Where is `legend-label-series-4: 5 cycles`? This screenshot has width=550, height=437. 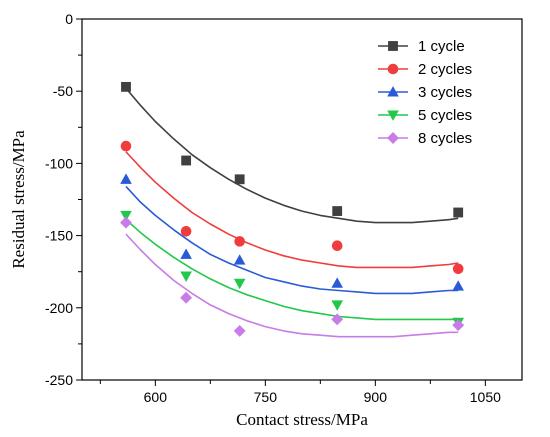 legend-label-series-4: 5 cycles is located at coordinates (445, 115).